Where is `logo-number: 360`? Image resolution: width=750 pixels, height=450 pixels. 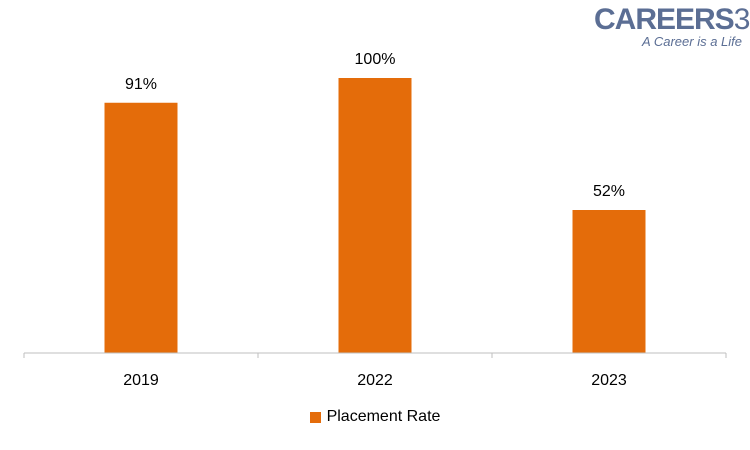
logo-number: 360 is located at coordinates (741, 19).